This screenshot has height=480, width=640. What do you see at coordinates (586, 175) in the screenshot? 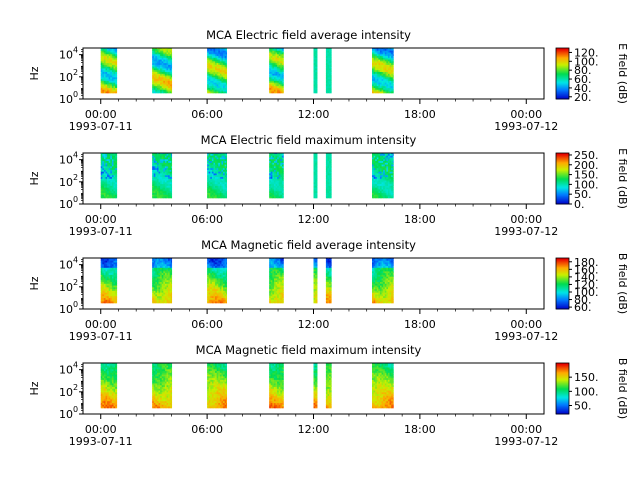
I see `colorbar-tick-label: 150.` at bounding box center [586, 175].